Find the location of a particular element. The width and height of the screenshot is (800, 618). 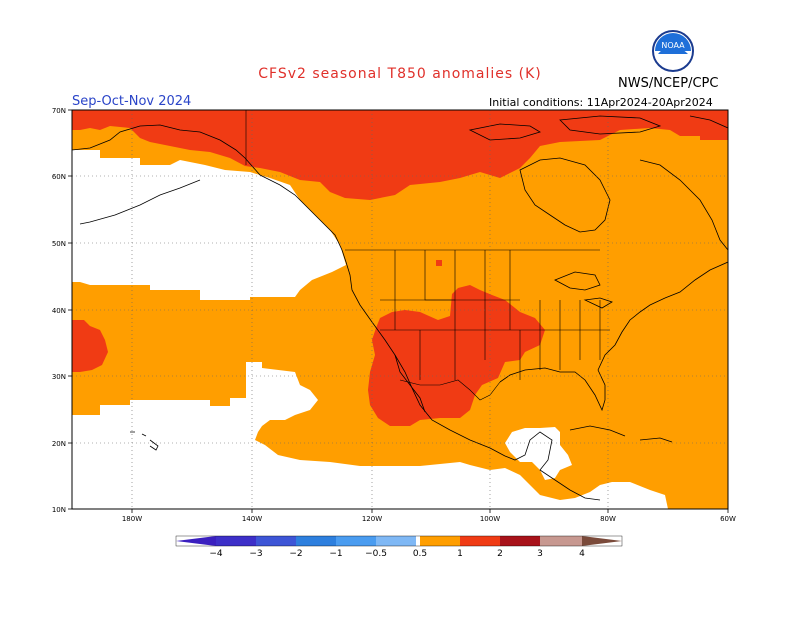

red-region-arctic is located at coordinates (400, 155).